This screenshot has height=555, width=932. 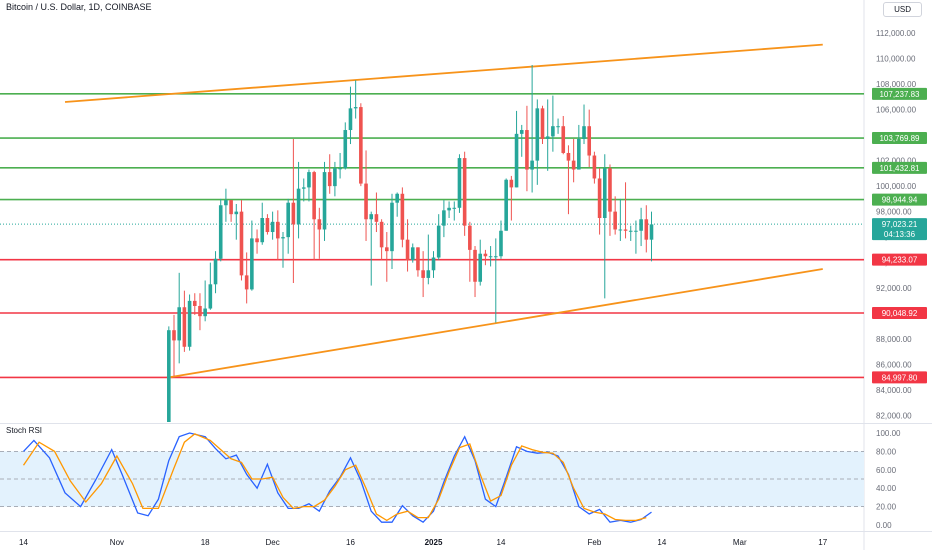 What do you see at coordinates (595, 542) in the screenshot?
I see `time-tick-label: Feb` at bounding box center [595, 542].